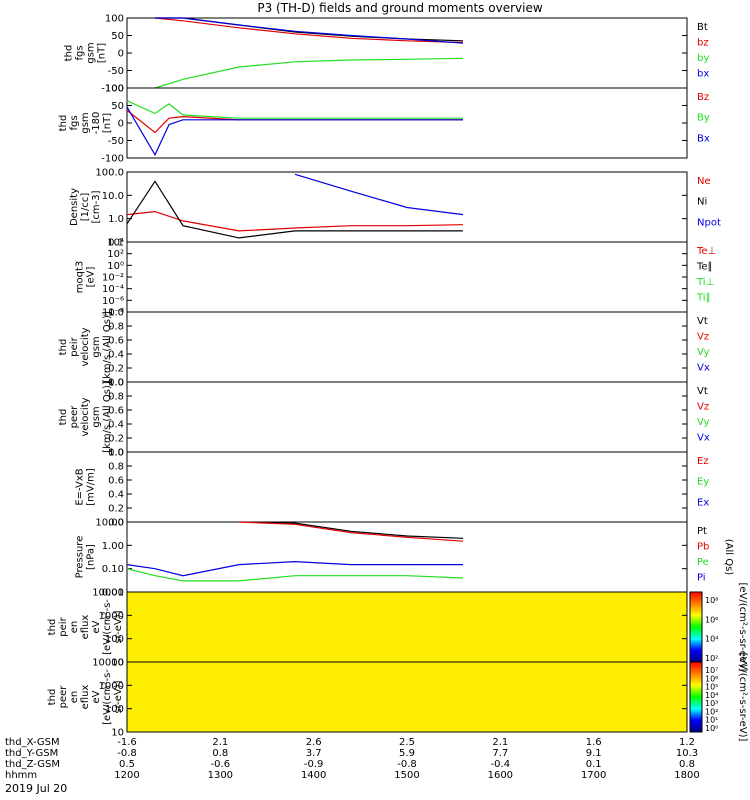  I want to click on y-tick-label: 10, so click(117, 733).